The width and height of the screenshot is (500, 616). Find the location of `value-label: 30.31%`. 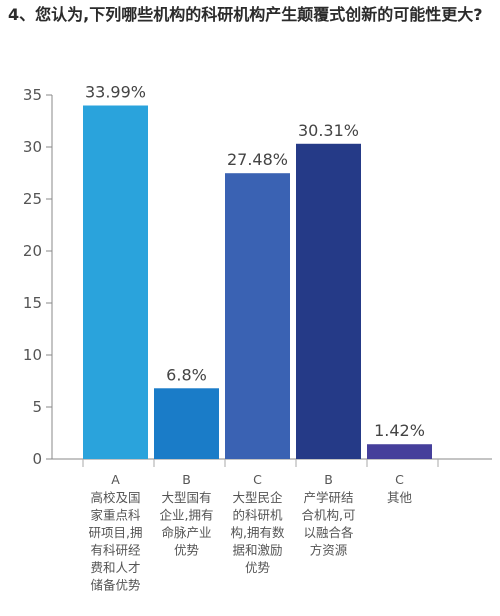

value-label: 30.31% is located at coordinates (328, 130).